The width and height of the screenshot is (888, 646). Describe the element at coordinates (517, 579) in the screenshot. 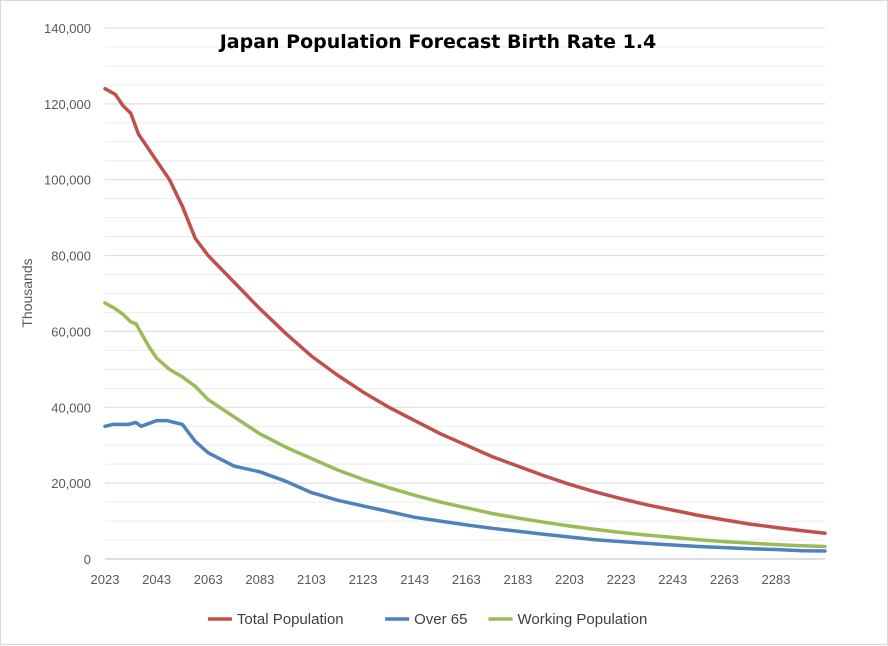

I see `x-tick-label: 2183` at that location.